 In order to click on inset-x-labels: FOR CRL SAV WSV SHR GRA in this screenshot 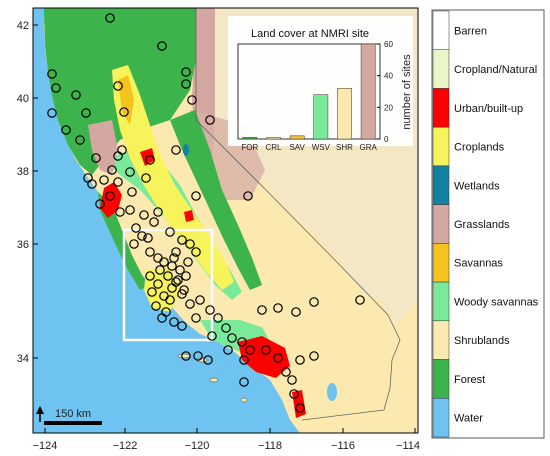, I will do `click(309, 147)`.